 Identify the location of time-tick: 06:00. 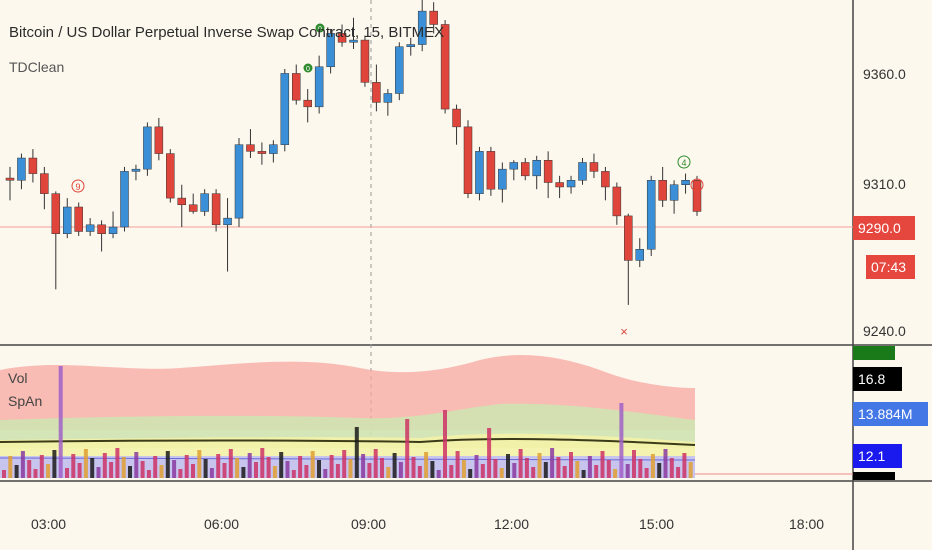
(222, 524).